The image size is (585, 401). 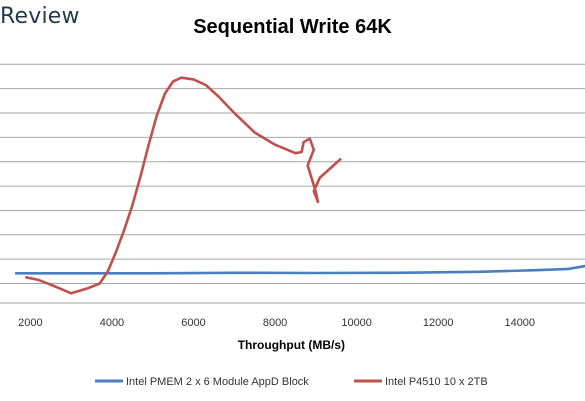 I want to click on brand-logo: Review, so click(x=40, y=16).